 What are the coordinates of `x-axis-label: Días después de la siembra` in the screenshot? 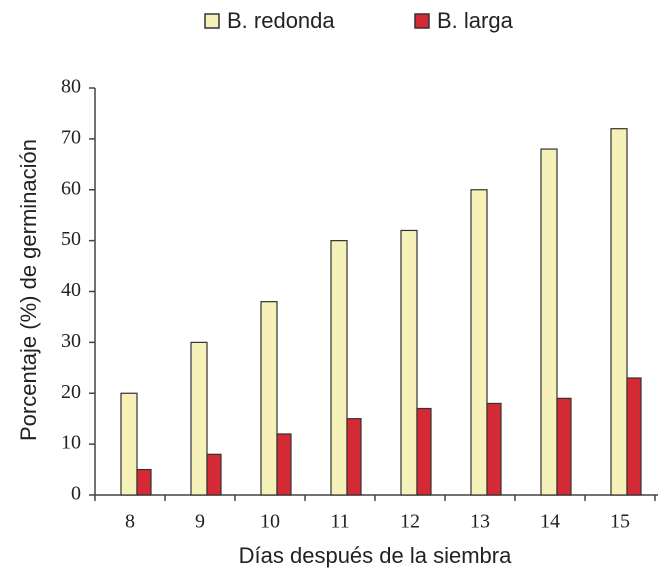 It's located at (375, 555).